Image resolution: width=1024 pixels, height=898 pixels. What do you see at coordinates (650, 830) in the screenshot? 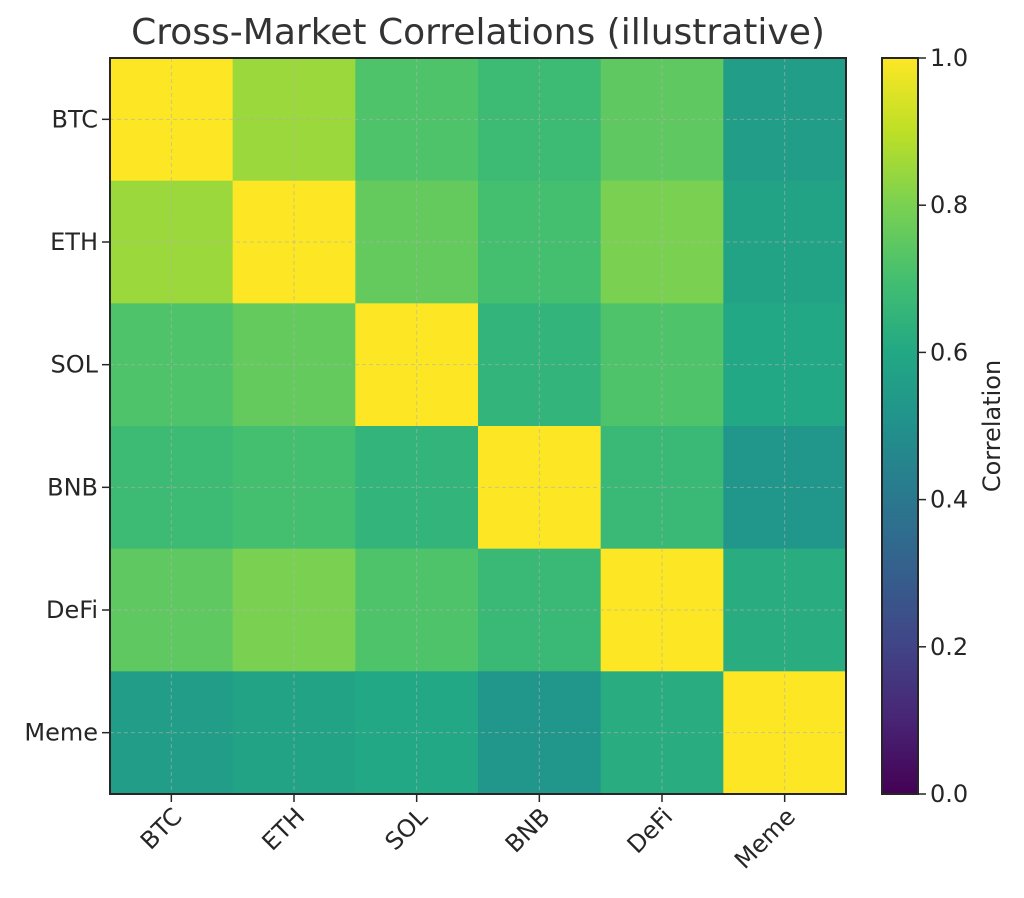
I see `x-tick-label: DeFi` at bounding box center [650, 830].